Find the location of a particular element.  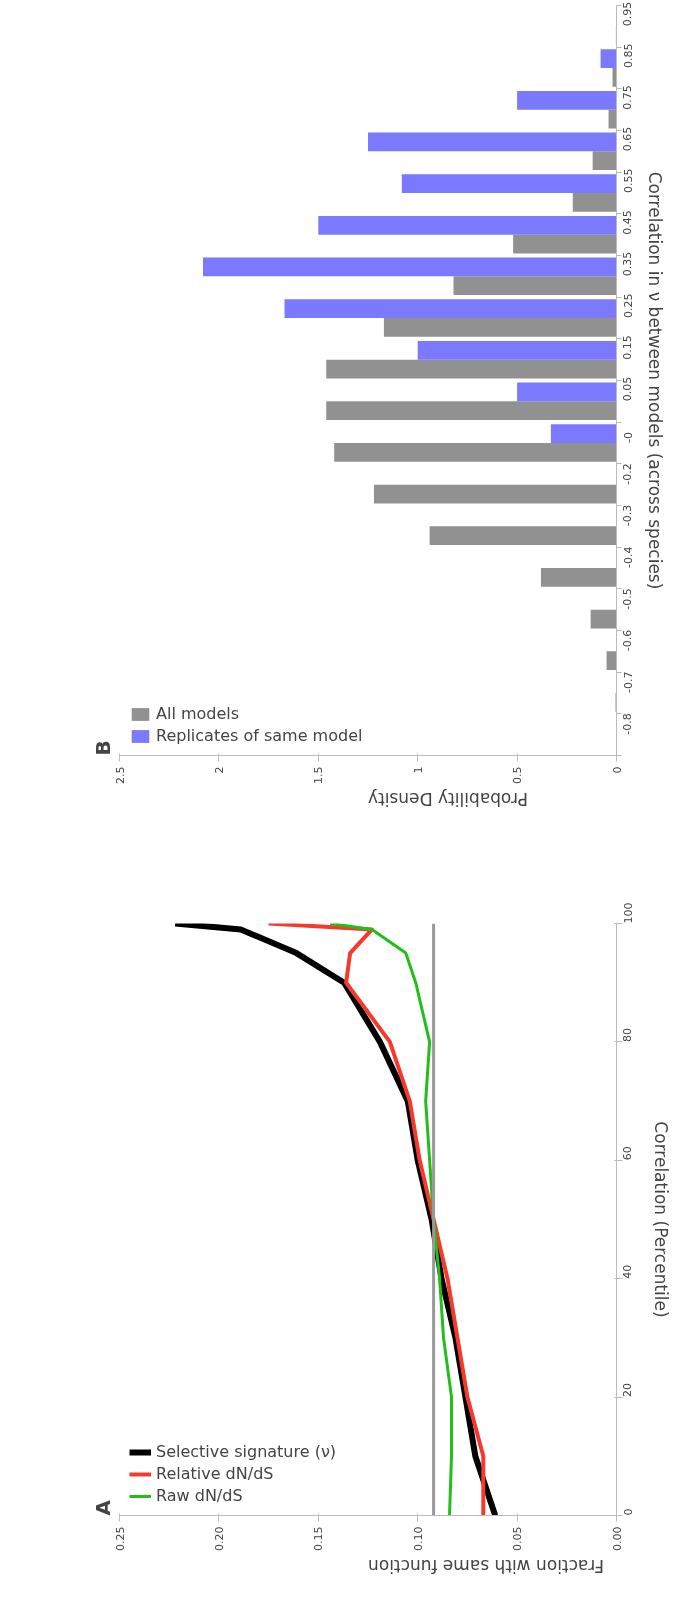

x-tick-label: 0 is located at coordinates (617, 770).